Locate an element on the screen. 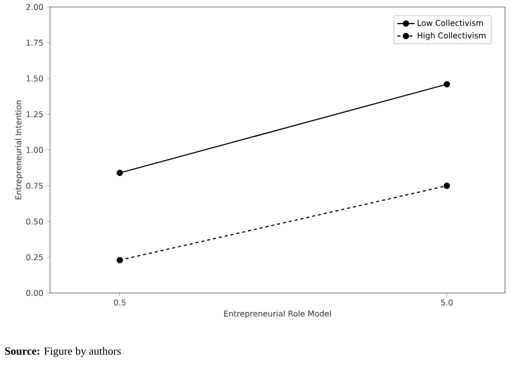 The width and height of the screenshot is (520, 366). text: Source: Figure by authors is located at coordinates (63, 352).